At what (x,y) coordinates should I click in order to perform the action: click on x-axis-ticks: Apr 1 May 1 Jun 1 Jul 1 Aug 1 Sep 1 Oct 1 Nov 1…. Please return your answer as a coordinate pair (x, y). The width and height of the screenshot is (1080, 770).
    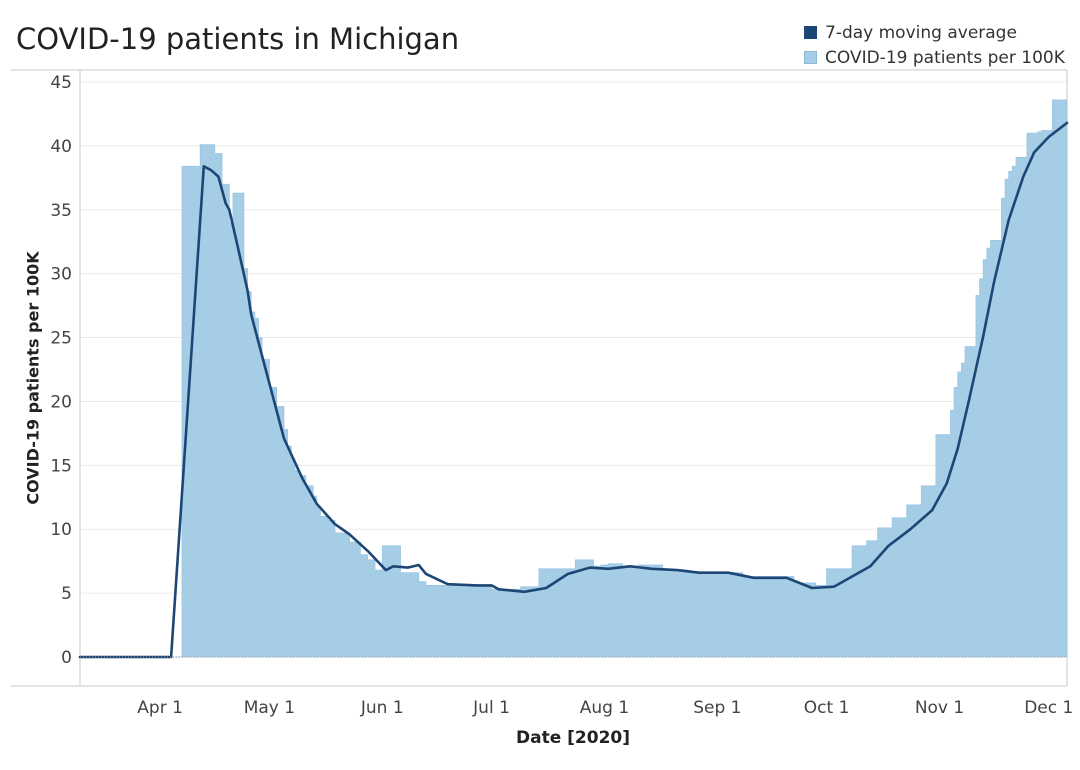
    Looking at the image, I should click on (605, 708).